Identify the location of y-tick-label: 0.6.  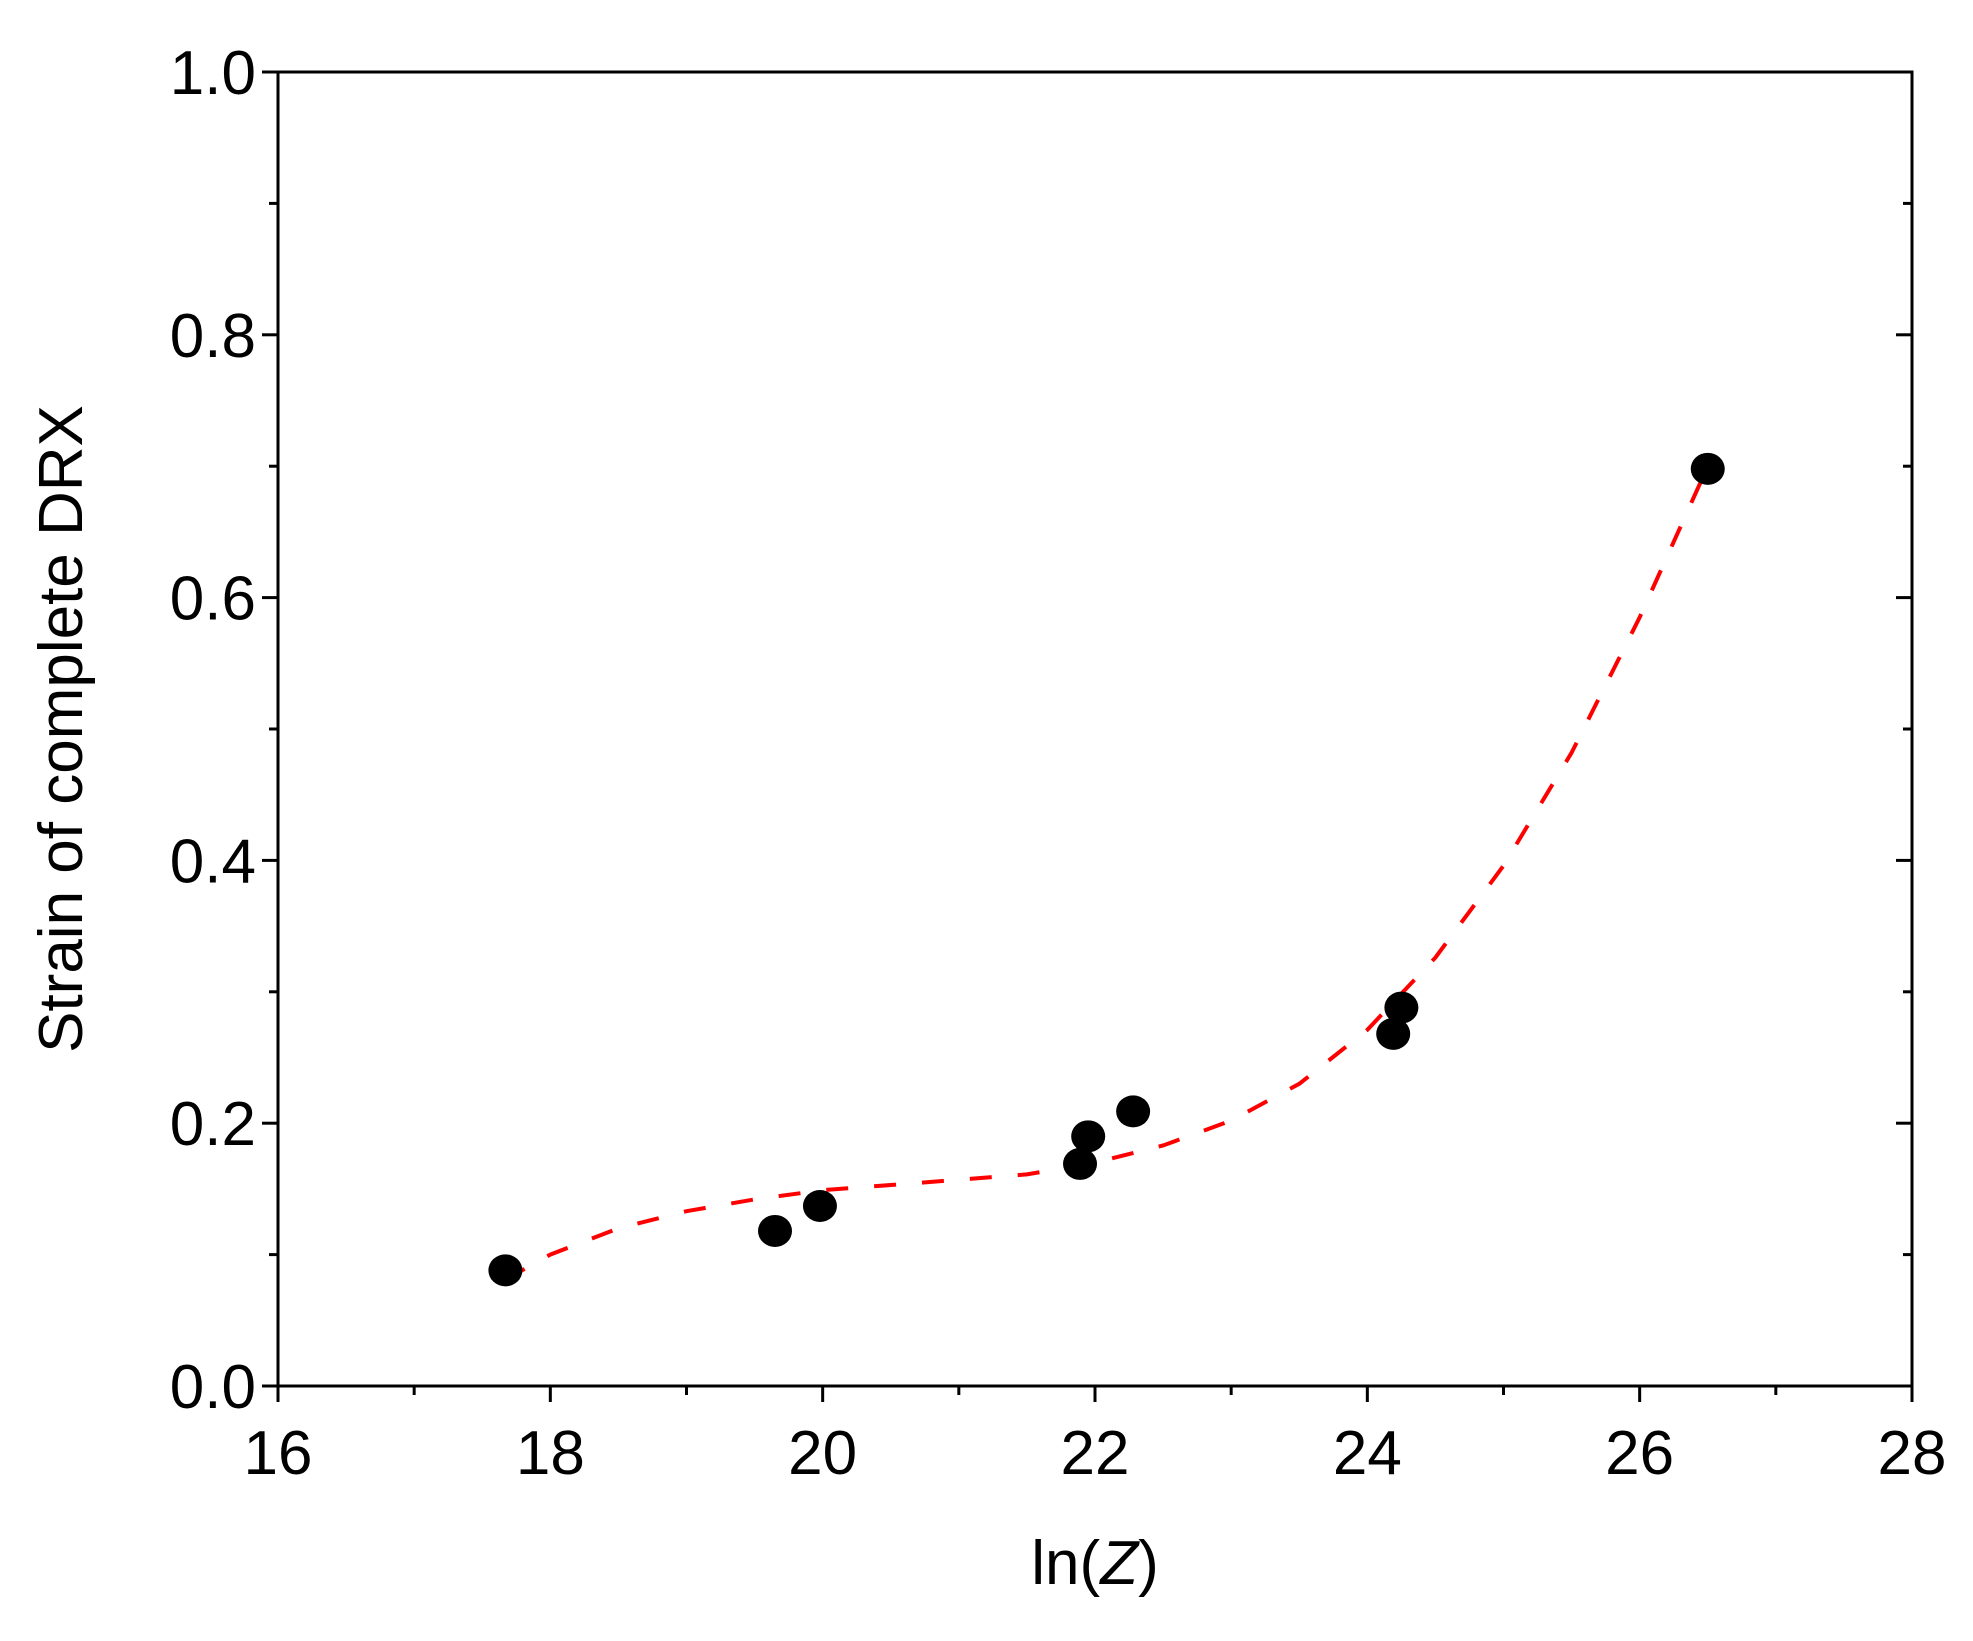
(213, 599).